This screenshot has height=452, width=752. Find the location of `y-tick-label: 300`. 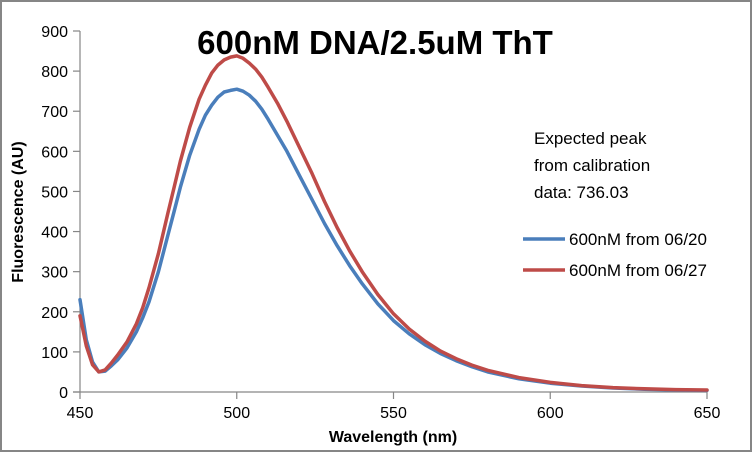

y-tick-label: 300 is located at coordinates (54, 273).